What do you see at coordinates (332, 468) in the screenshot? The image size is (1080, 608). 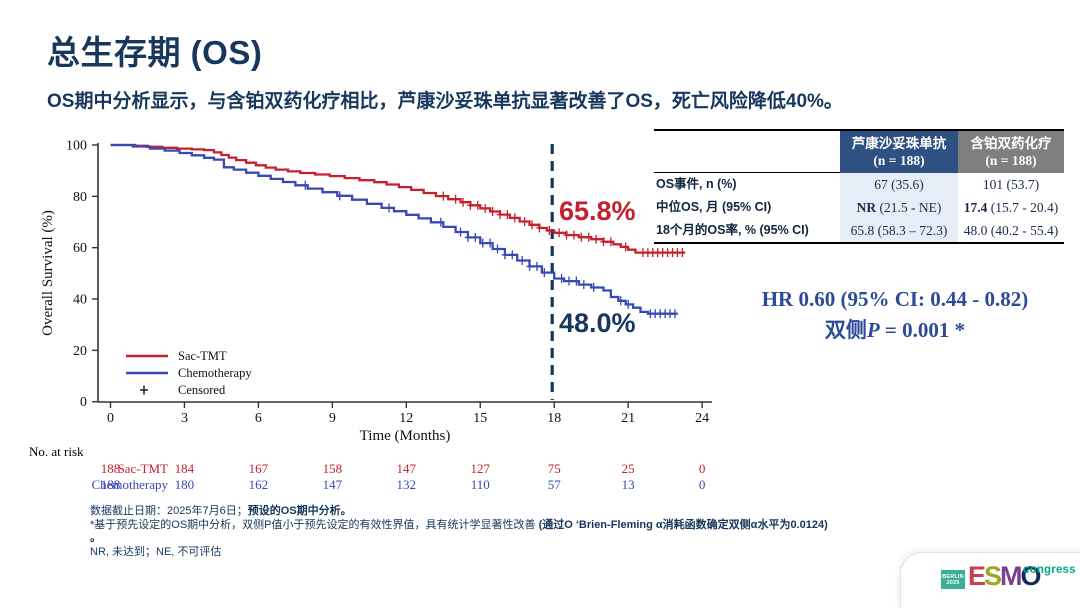 I see `risk-value: 158` at bounding box center [332, 468].